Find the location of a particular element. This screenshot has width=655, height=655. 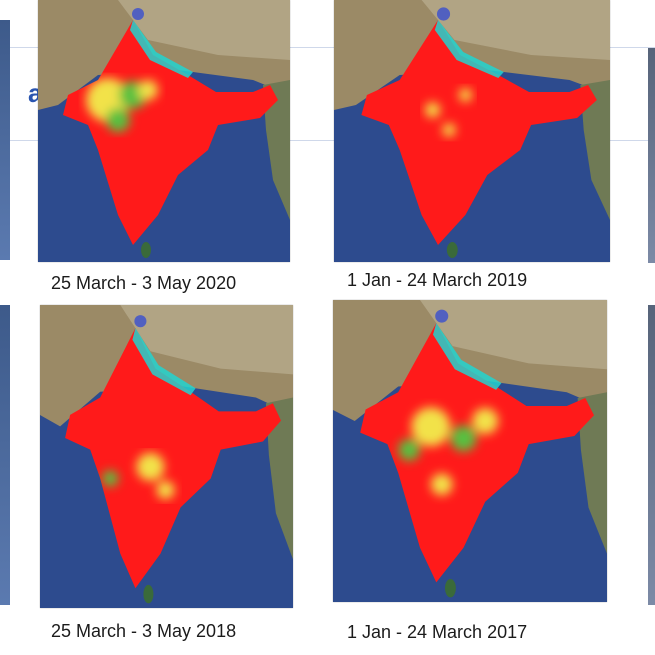

caption-2017: 1 Jan - 24 March 2017 is located at coordinates (437, 632).